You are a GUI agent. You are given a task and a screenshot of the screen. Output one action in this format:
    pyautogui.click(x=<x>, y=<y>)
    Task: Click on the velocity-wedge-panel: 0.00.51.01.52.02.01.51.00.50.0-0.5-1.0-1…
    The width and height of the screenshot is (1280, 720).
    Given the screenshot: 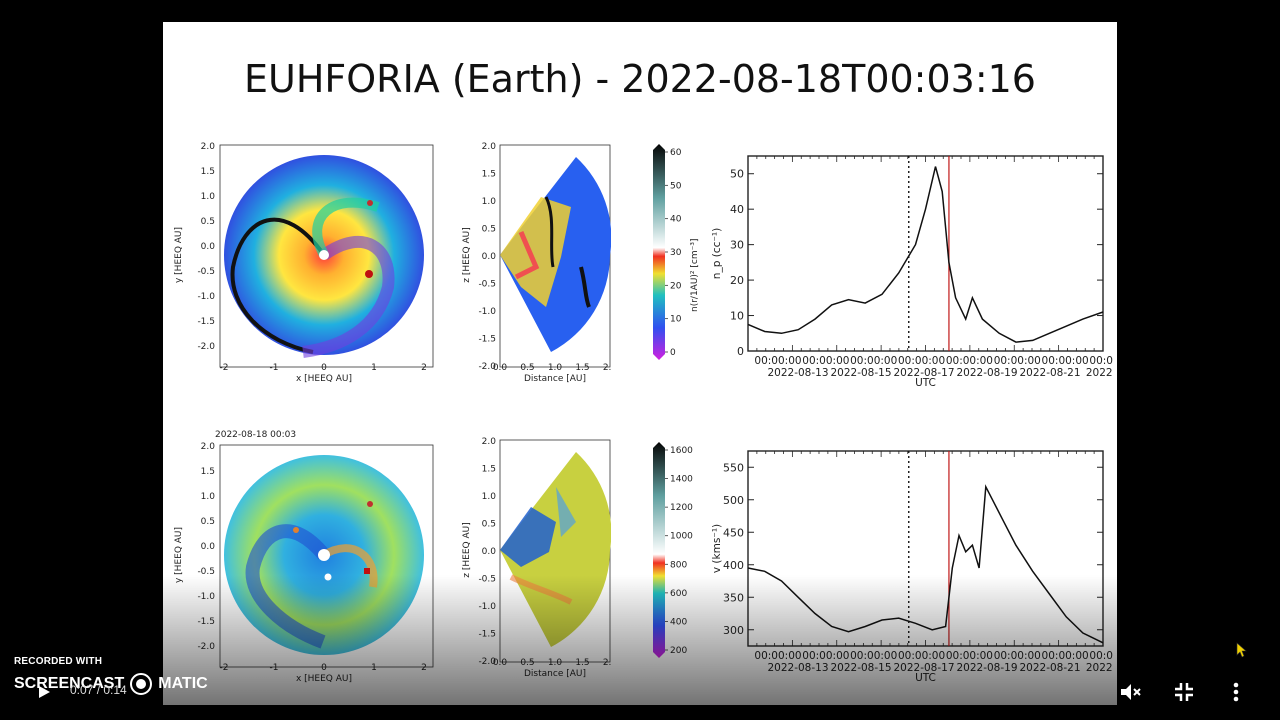 What is the action you would take?
    pyautogui.click(x=536, y=558)
    